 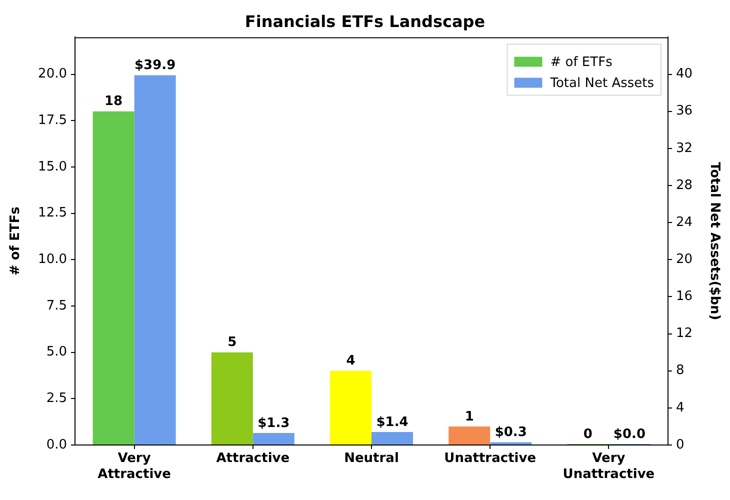 I want to click on y2-tick-label: 12, so click(x=684, y=334).